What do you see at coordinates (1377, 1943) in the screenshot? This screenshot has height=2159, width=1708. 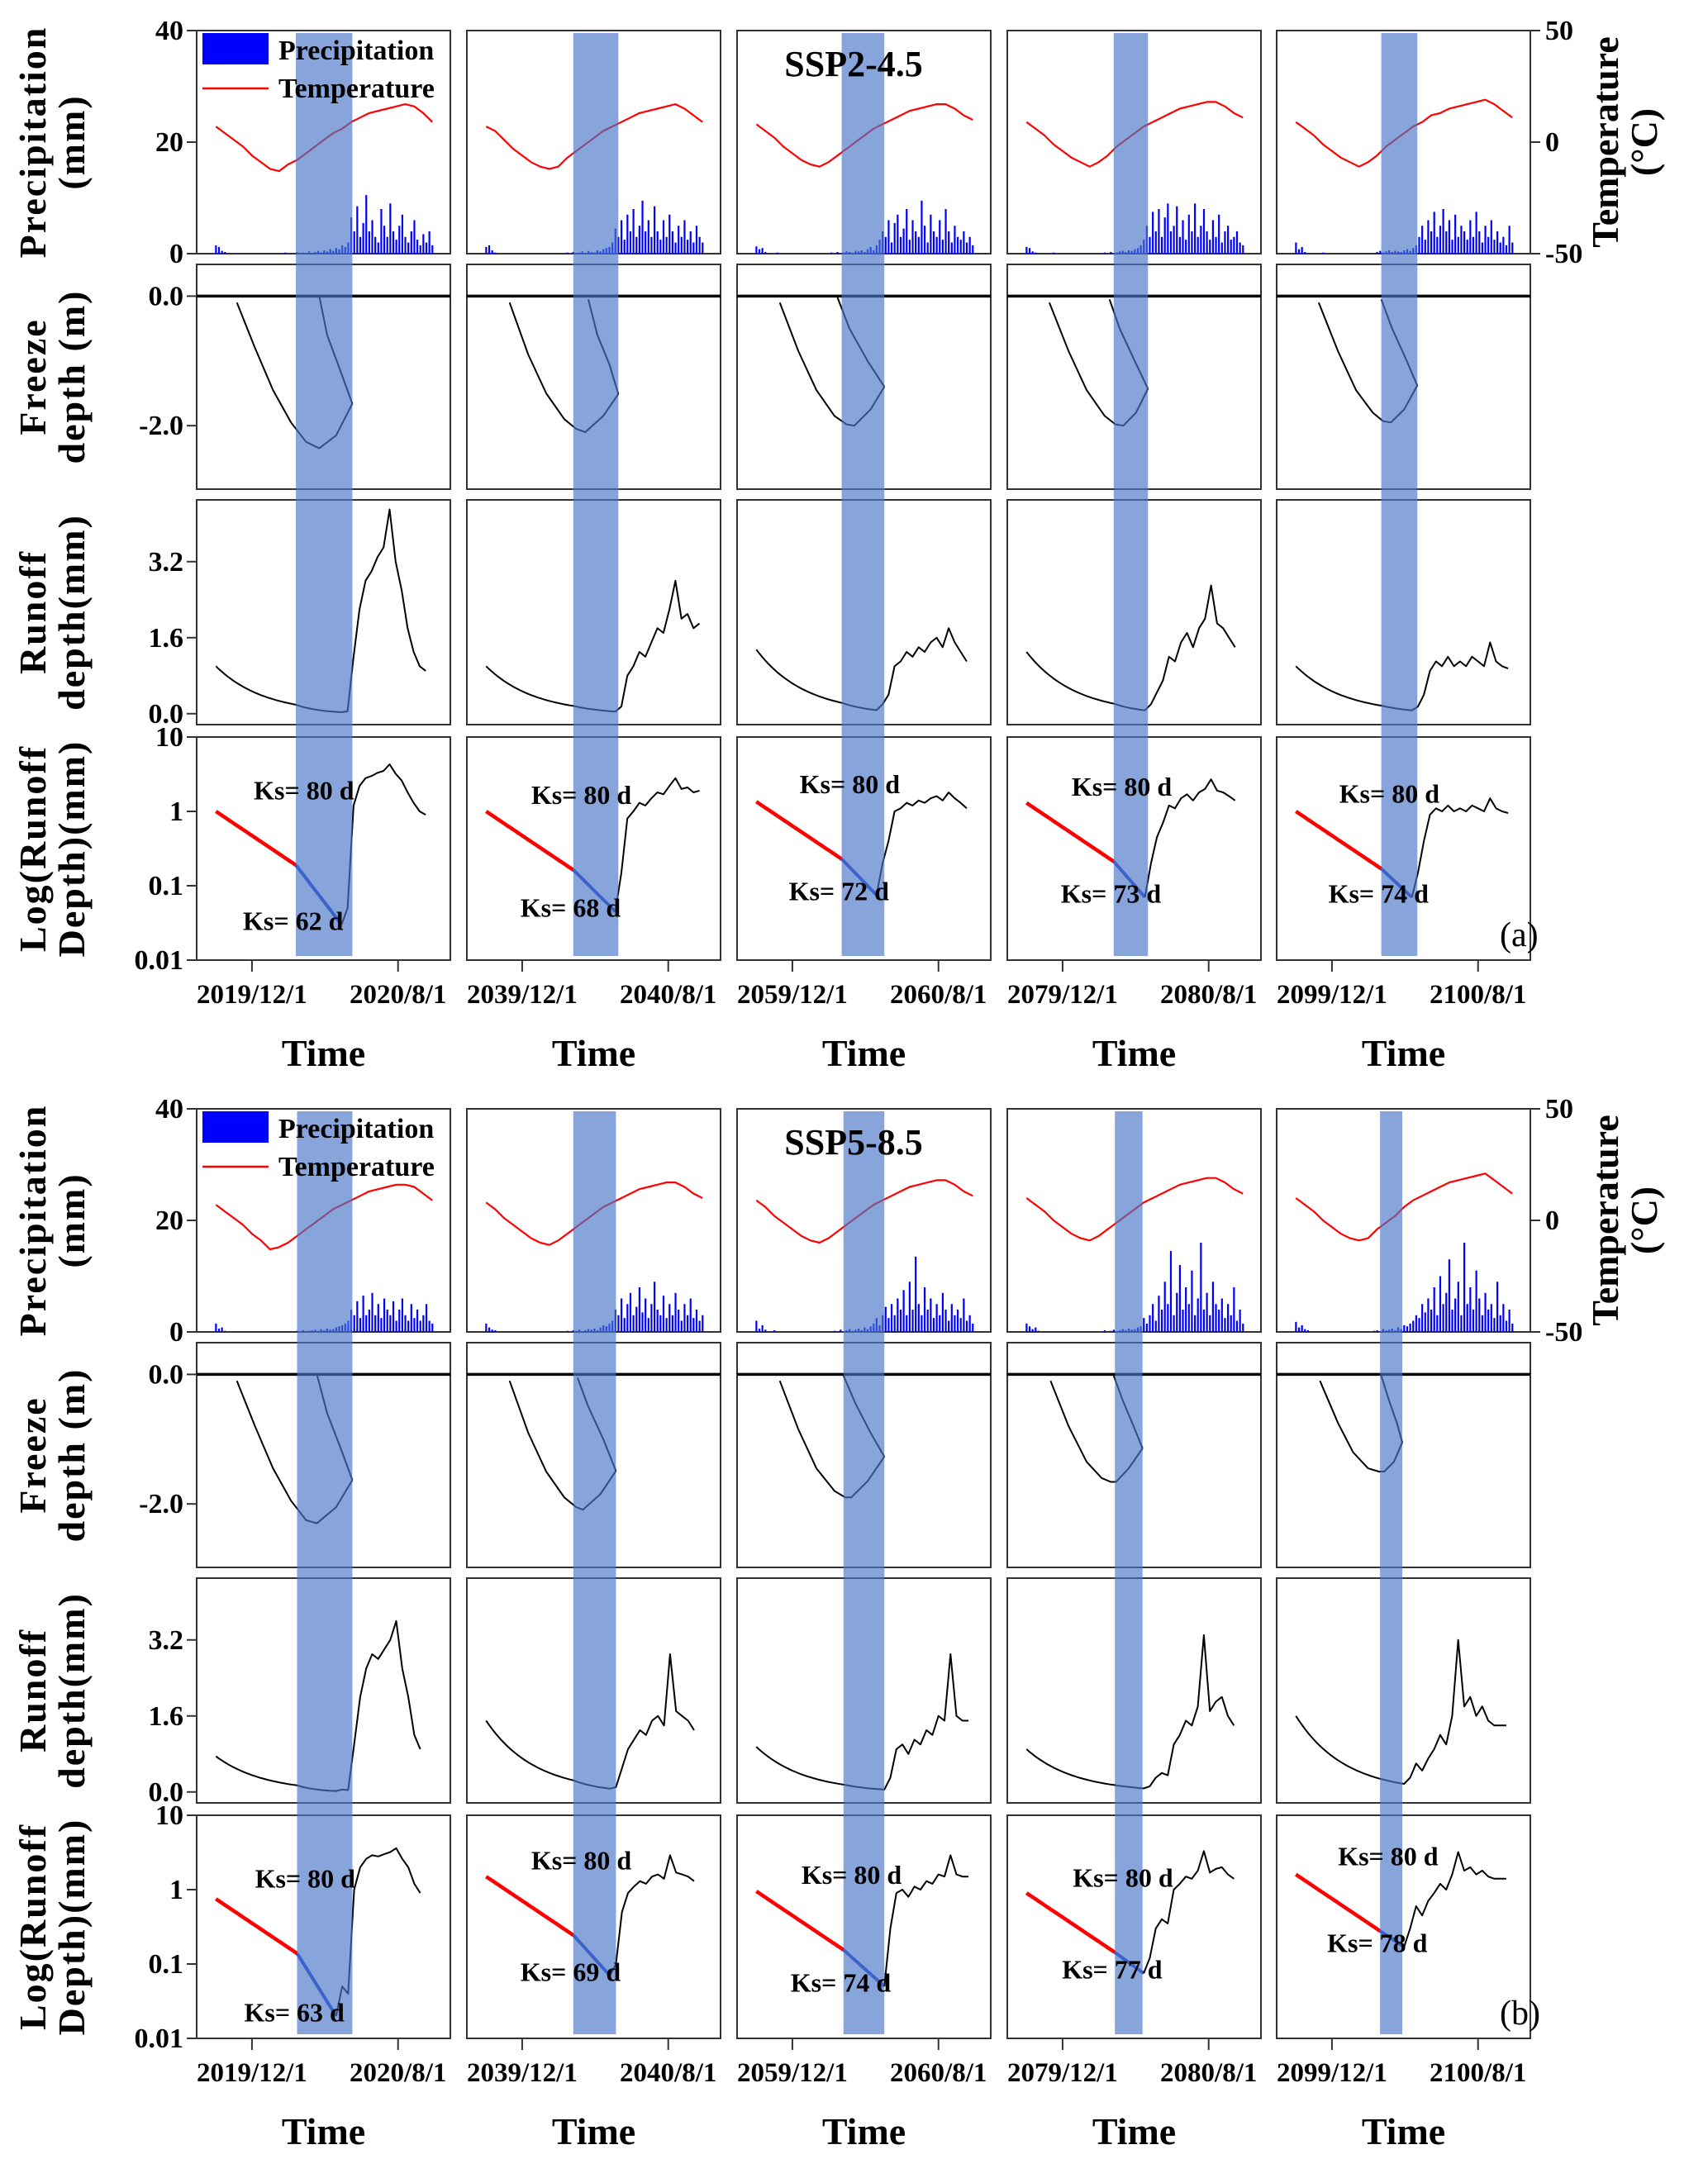 I see `ks-frozen-label: Ks= 78 d` at bounding box center [1377, 1943].